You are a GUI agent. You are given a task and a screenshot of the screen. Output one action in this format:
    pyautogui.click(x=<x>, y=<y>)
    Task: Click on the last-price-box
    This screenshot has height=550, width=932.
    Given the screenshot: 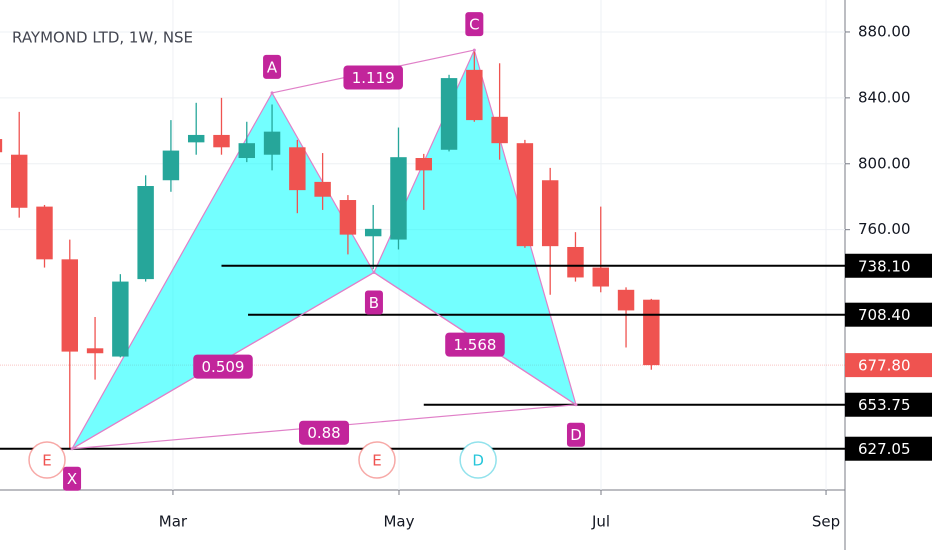 What is the action you would take?
    pyautogui.click(x=888, y=365)
    